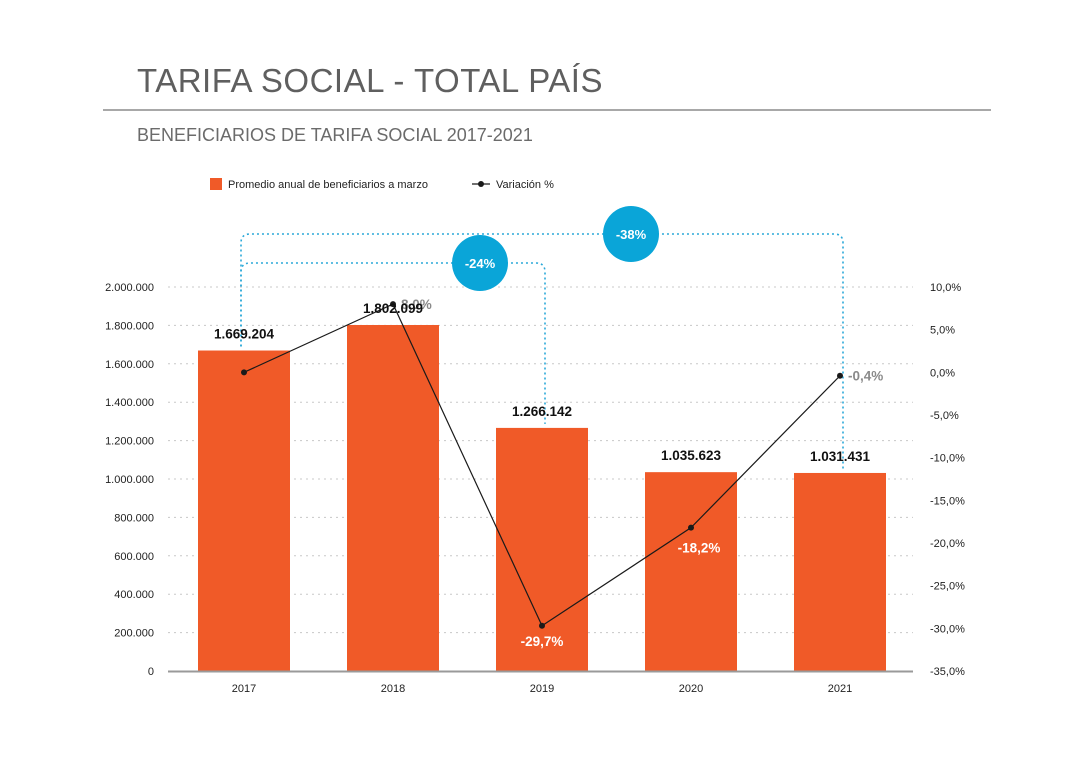 The width and height of the screenshot is (1086, 760). I want to click on variation-point-2017, so click(244, 372).